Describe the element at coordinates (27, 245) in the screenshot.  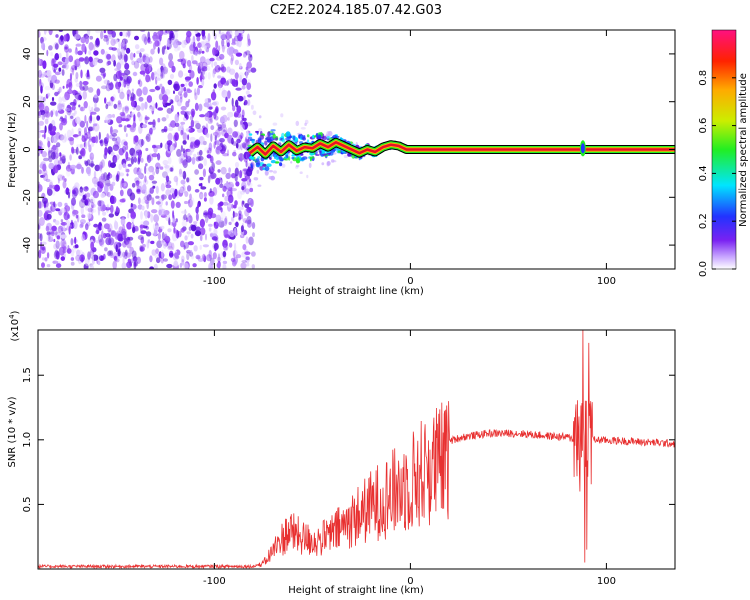
I see `spectrogram-y-tick-label: -40` at that location.